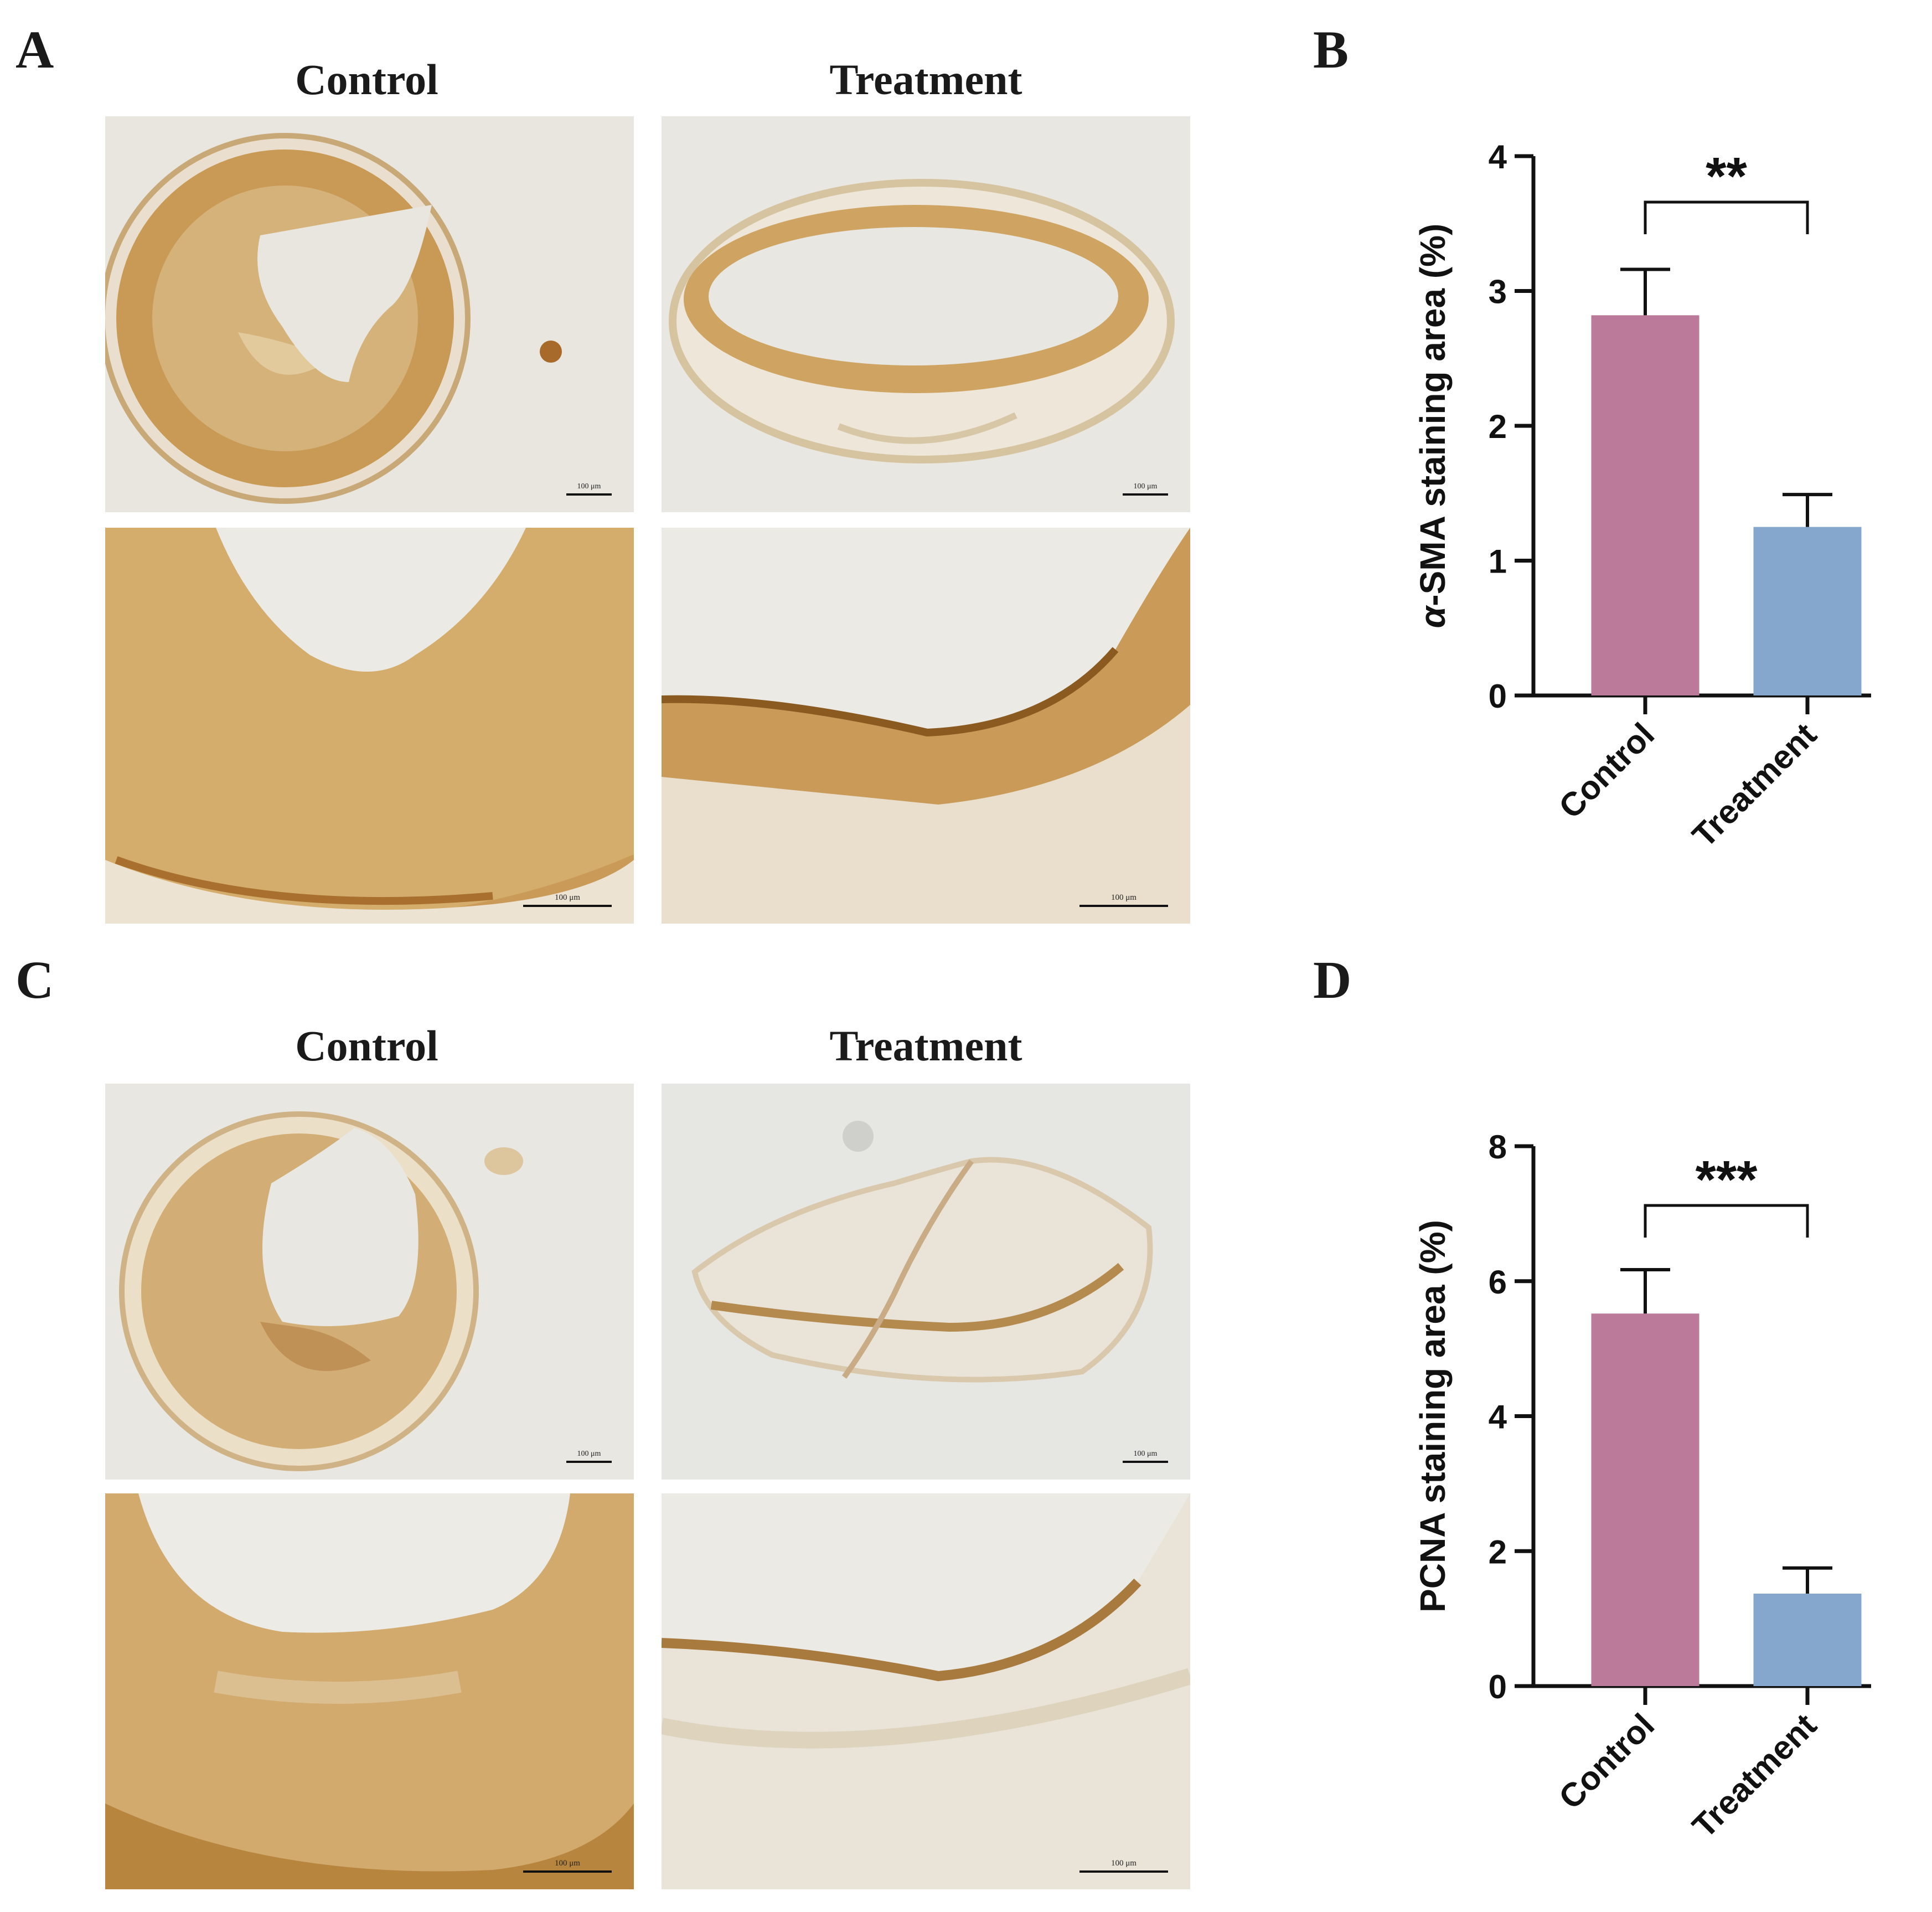  What do you see at coordinates (1498, 1147) in the screenshot?
I see `y-tick-label: 8` at bounding box center [1498, 1147].